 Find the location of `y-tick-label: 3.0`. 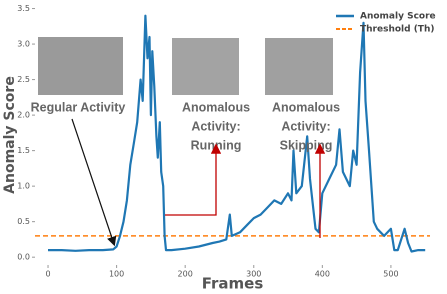

y-tick-label: 3.0 is located at coordinates (23, 44).